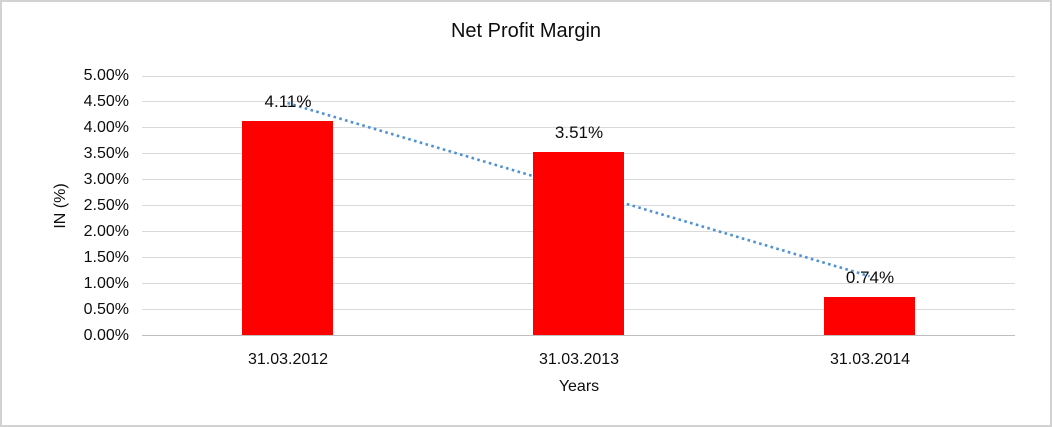 The image size is (1052, 427). Describe the element at coordinates (106, 335) in the screenshot. I see `y-tick-label: 0.00%` at that location.